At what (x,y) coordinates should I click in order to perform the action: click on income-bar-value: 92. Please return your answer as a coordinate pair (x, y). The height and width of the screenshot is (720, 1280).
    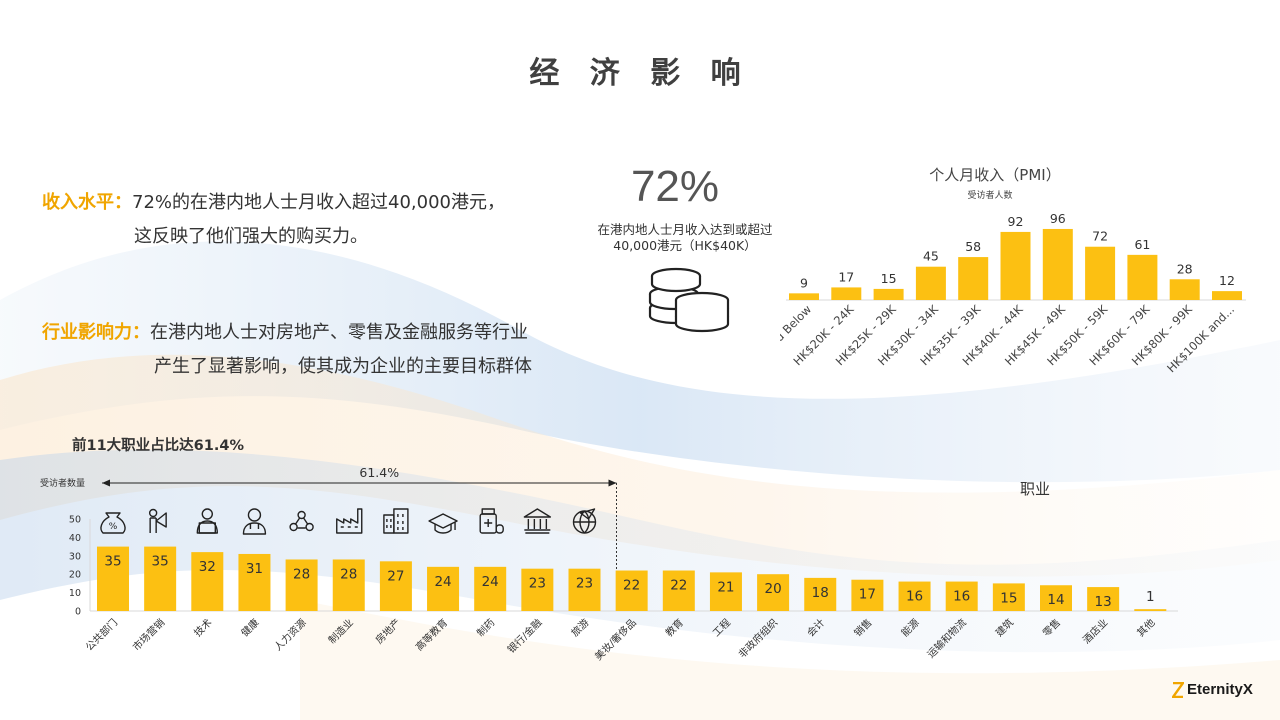
    Looking at the image, I should click on (1016, 221).